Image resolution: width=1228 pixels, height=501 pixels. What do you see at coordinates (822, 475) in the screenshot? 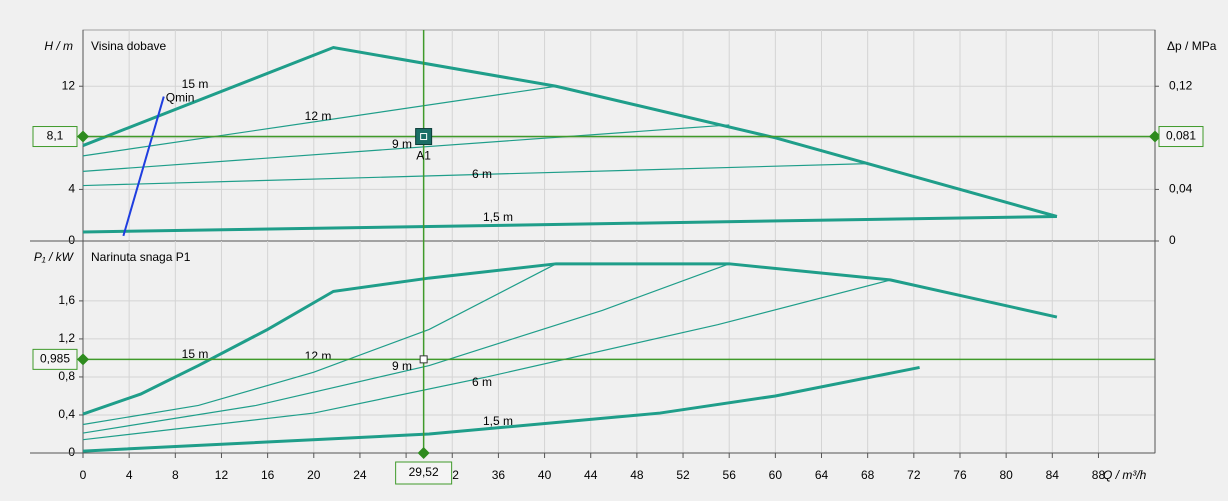
I see `x-tick-label: 64` at bounding box center [822, 475].